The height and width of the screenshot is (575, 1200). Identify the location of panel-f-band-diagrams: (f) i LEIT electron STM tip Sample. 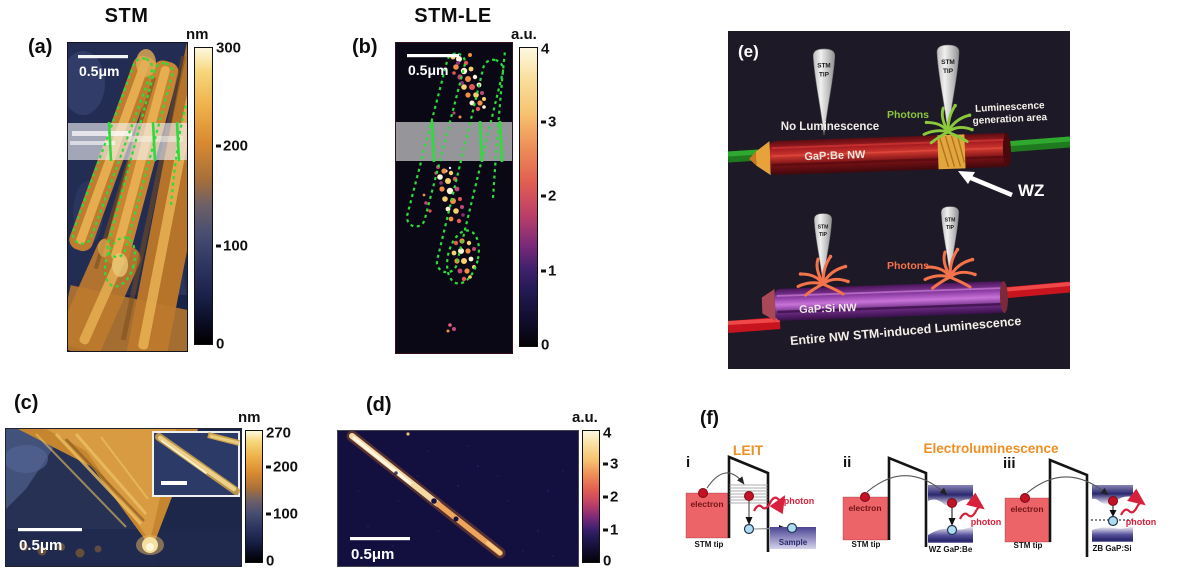
(921, 482).